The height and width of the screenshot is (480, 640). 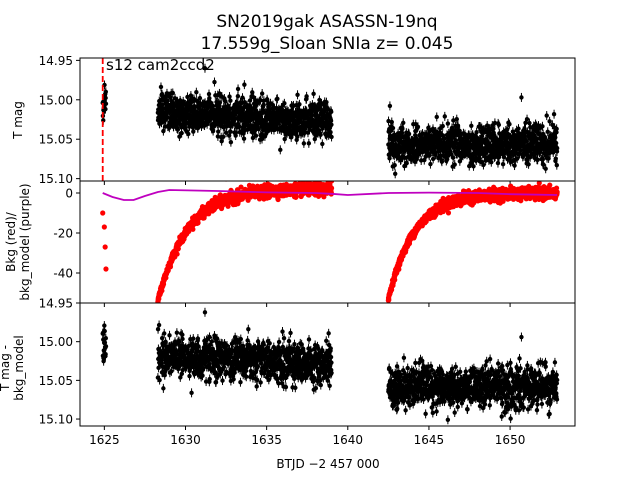 What do you see at coordinates (56, 140) in the screenshot?
I see `y-tick-label: 15.05` at bounding box center [56, 140].